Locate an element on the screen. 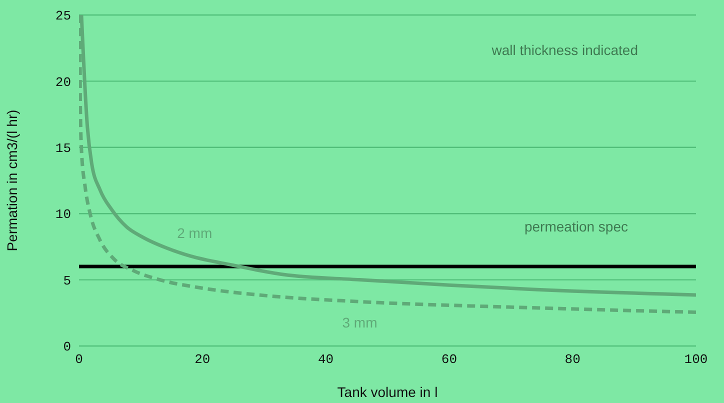 This screenshot has height=403, width=724. series-label: 2 mm is located at coordinates (194, 233).